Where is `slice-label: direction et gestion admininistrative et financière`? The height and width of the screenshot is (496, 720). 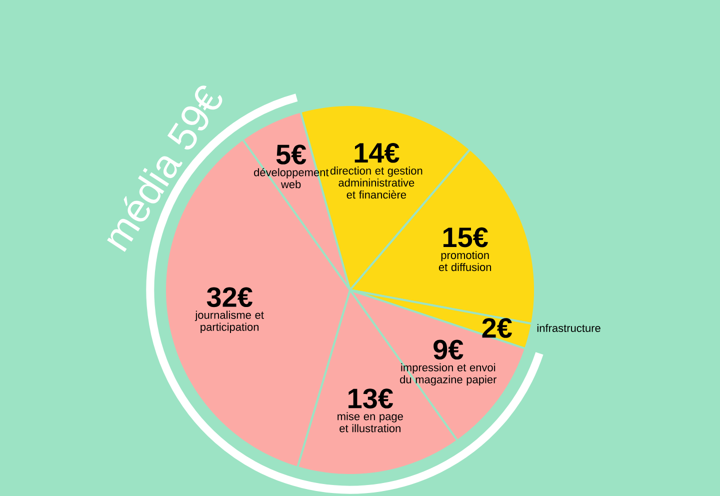
slice-label: direction et gestion admininistrative et financière is located at coordinates (376, 182).